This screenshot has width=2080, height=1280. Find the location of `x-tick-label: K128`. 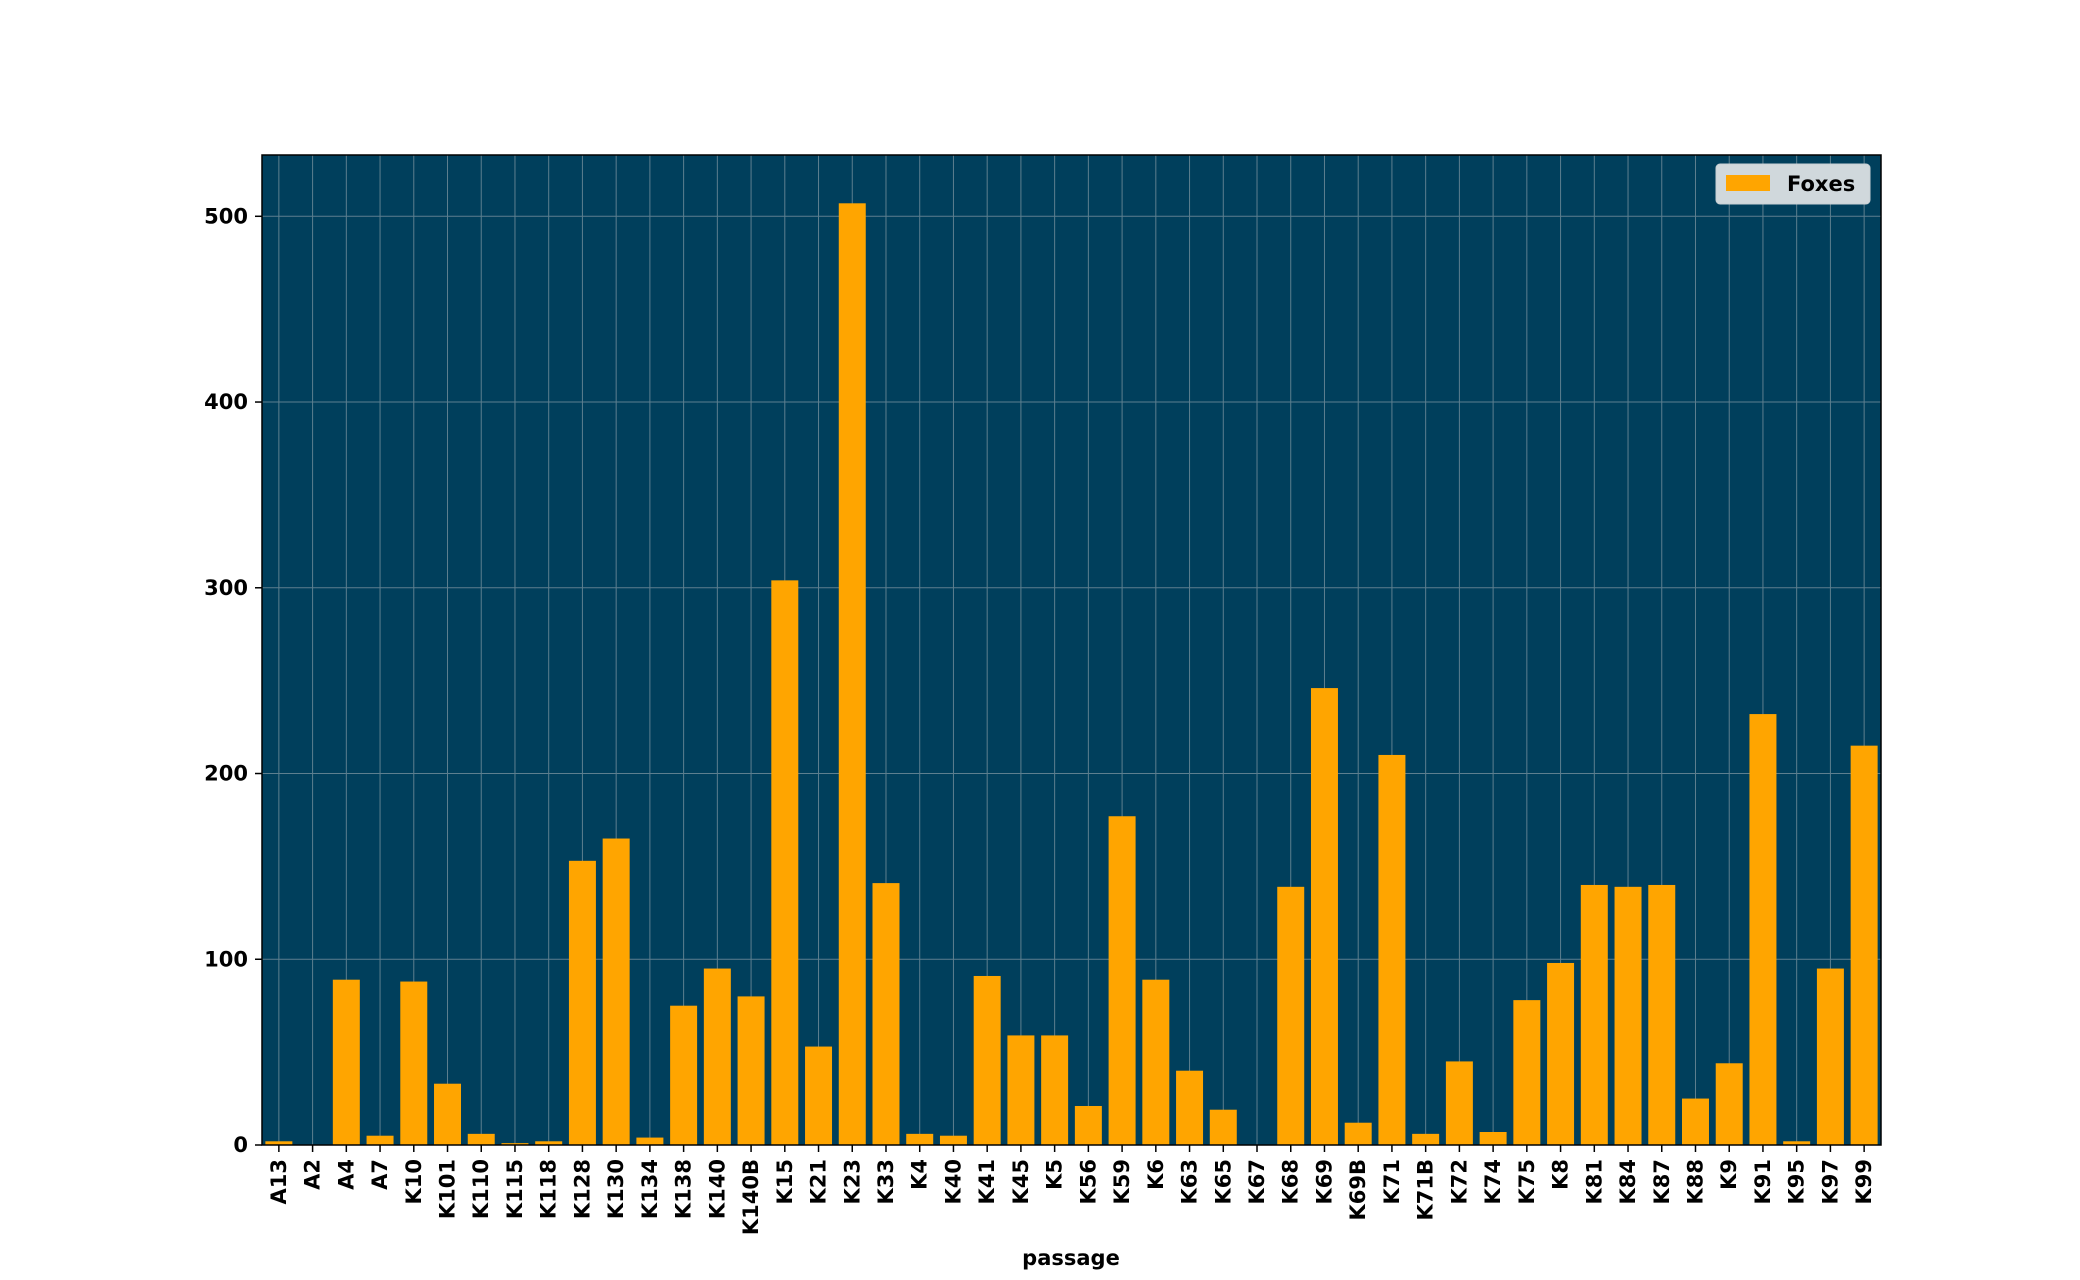

x-tick-label: K128 is located at coordinates (582, 1189).